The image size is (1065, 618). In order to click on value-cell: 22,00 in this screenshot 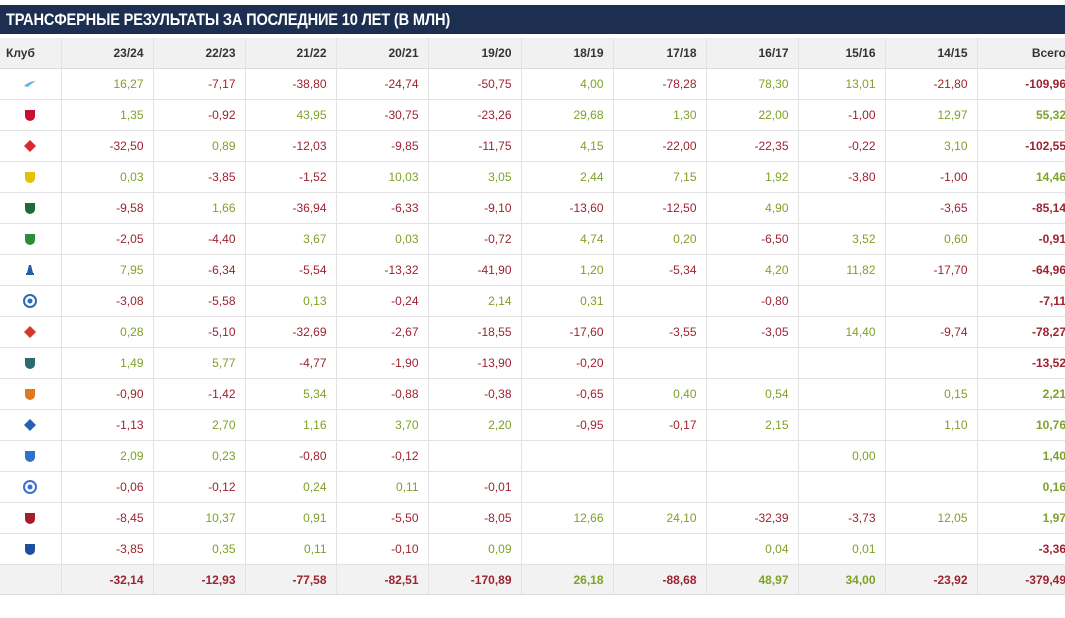, I will do `click(752, 115)`.